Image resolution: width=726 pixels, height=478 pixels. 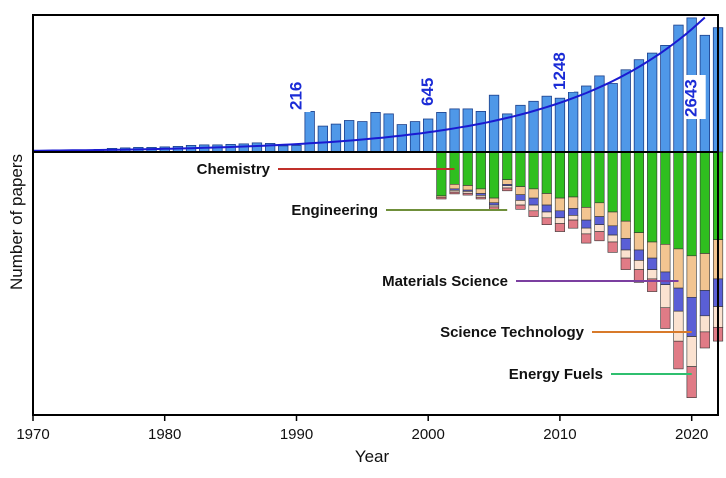 I want to click on stack-energy-fuels-2001, so click(x=441, y=198).